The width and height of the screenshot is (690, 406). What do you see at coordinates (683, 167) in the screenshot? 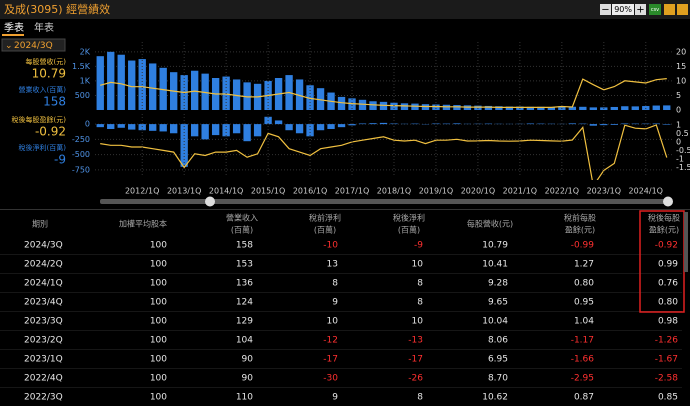
I see `y-tick-label: -1.5` at bounding box center [683, 167].